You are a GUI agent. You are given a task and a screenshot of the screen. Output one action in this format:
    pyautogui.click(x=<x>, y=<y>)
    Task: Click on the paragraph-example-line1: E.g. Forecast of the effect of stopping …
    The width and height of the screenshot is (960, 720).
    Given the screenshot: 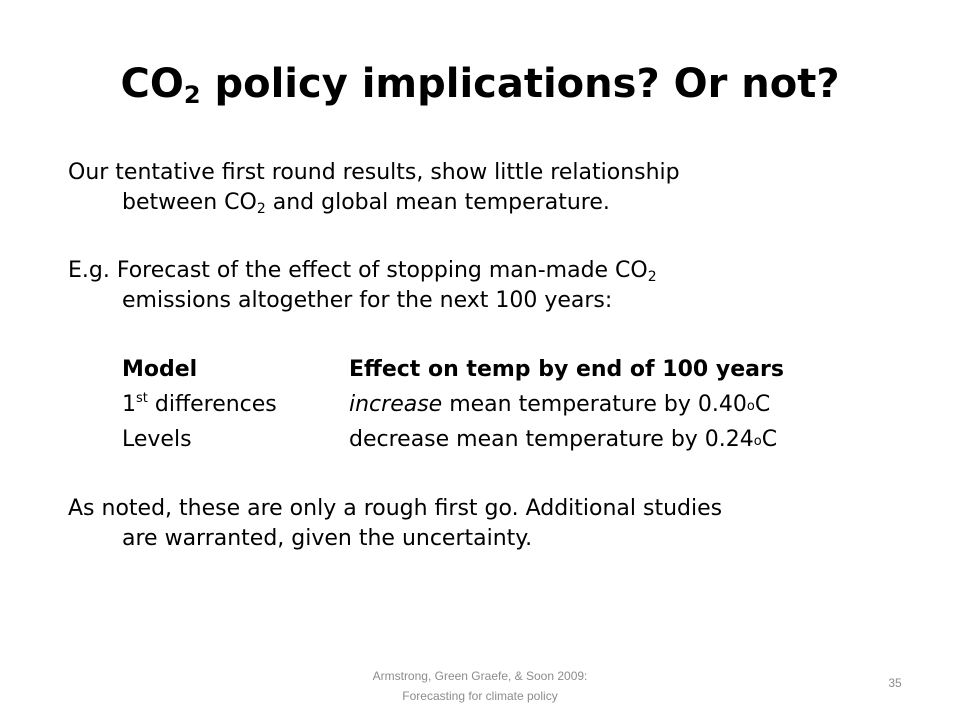 What is the action you would take?
    pyautogui.click(x=362, y=271)
    